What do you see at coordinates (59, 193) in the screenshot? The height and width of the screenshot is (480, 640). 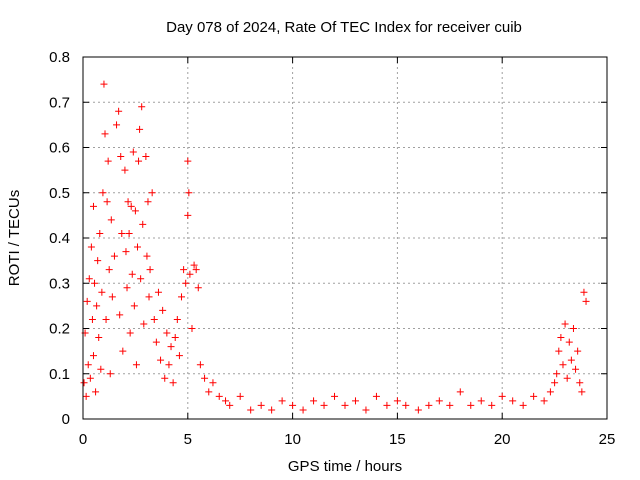 I see `y-tick-label: 0.5` at bounding box center [59, 193].